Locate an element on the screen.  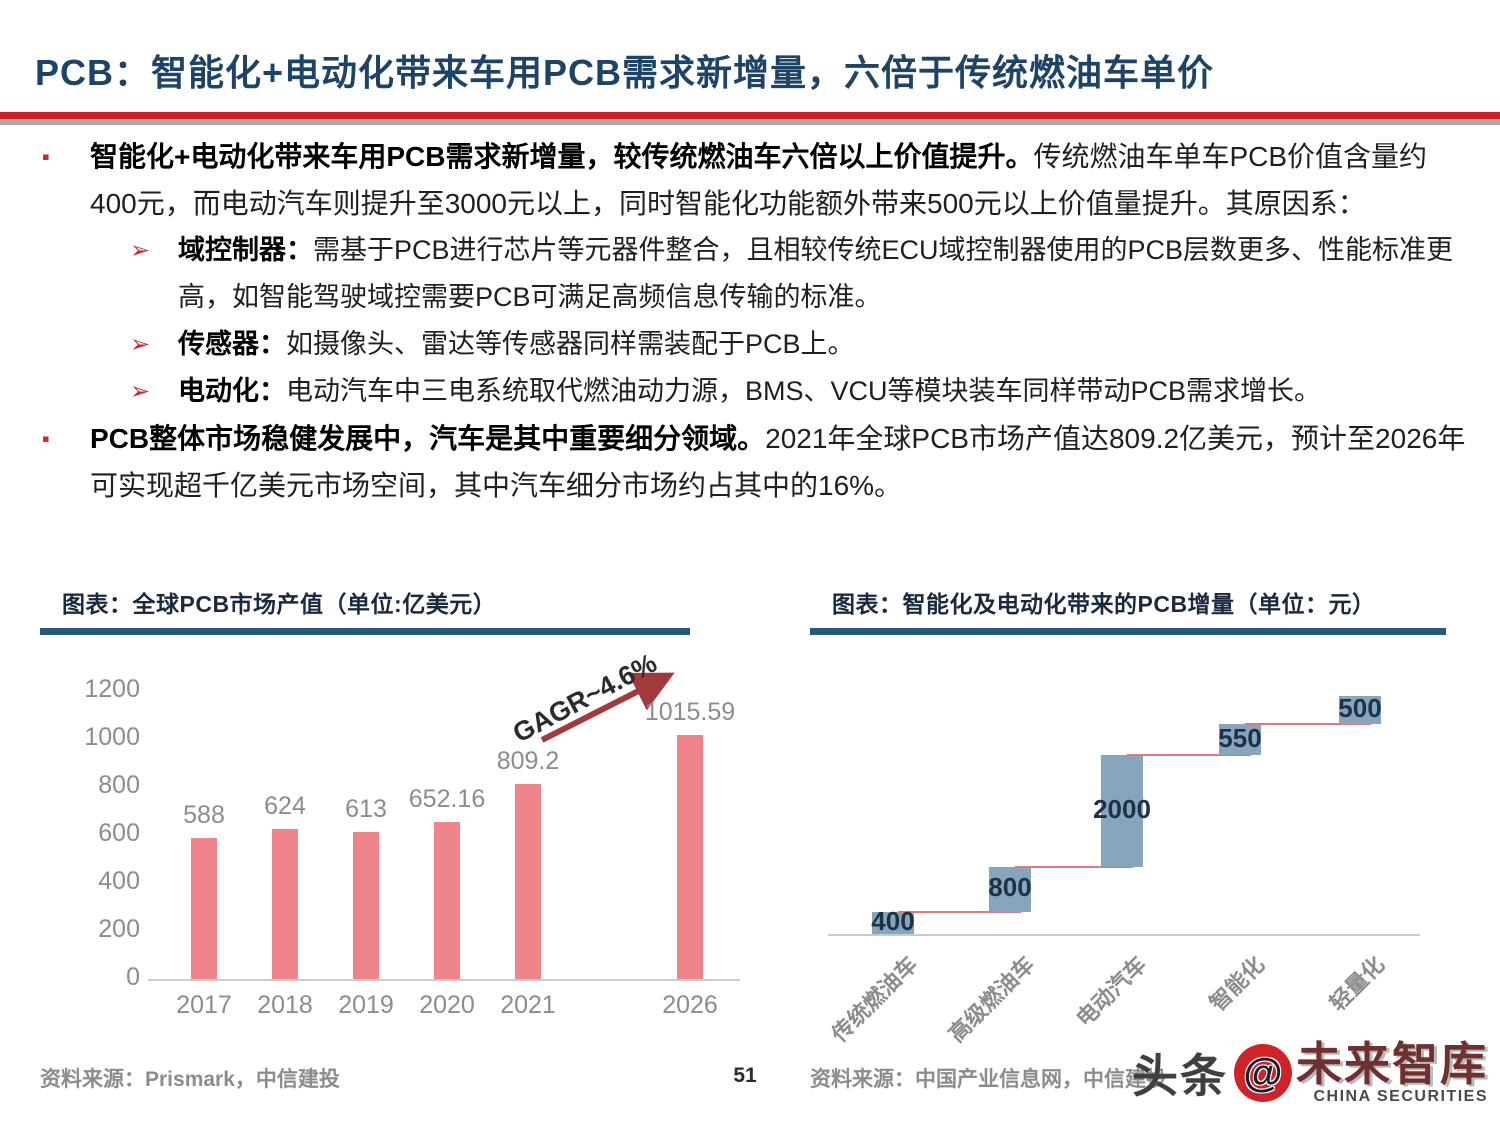
x-axis-label: 2026 is located at coordinates (690, 1005).